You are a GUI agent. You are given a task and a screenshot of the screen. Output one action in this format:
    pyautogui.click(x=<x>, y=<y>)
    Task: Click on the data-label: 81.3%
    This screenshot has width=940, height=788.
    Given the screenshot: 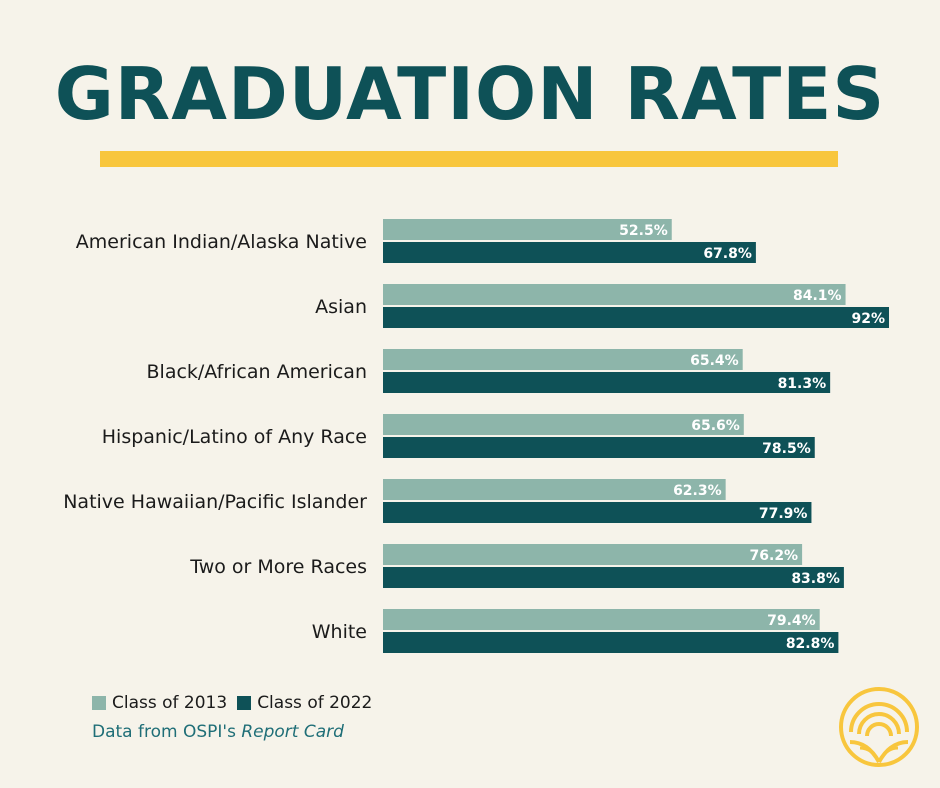 What is the action you would take?
    pyautogui.click(x=802, y=384)
    